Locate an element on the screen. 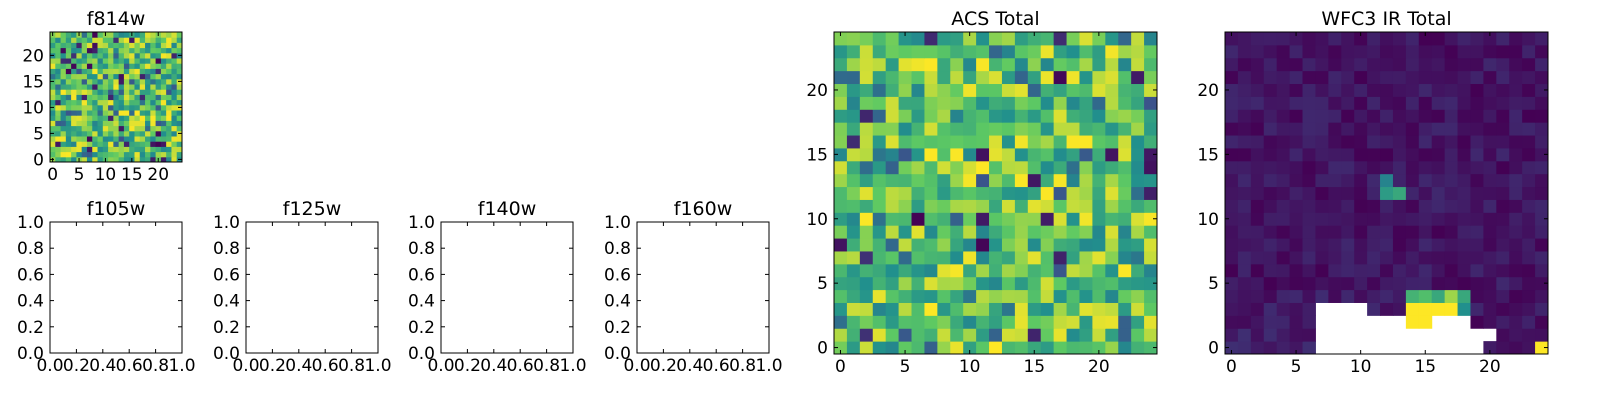 This screenshot has width=1600, height=400. panel-f140w-title: f140w is located at coordinates (507, 209).